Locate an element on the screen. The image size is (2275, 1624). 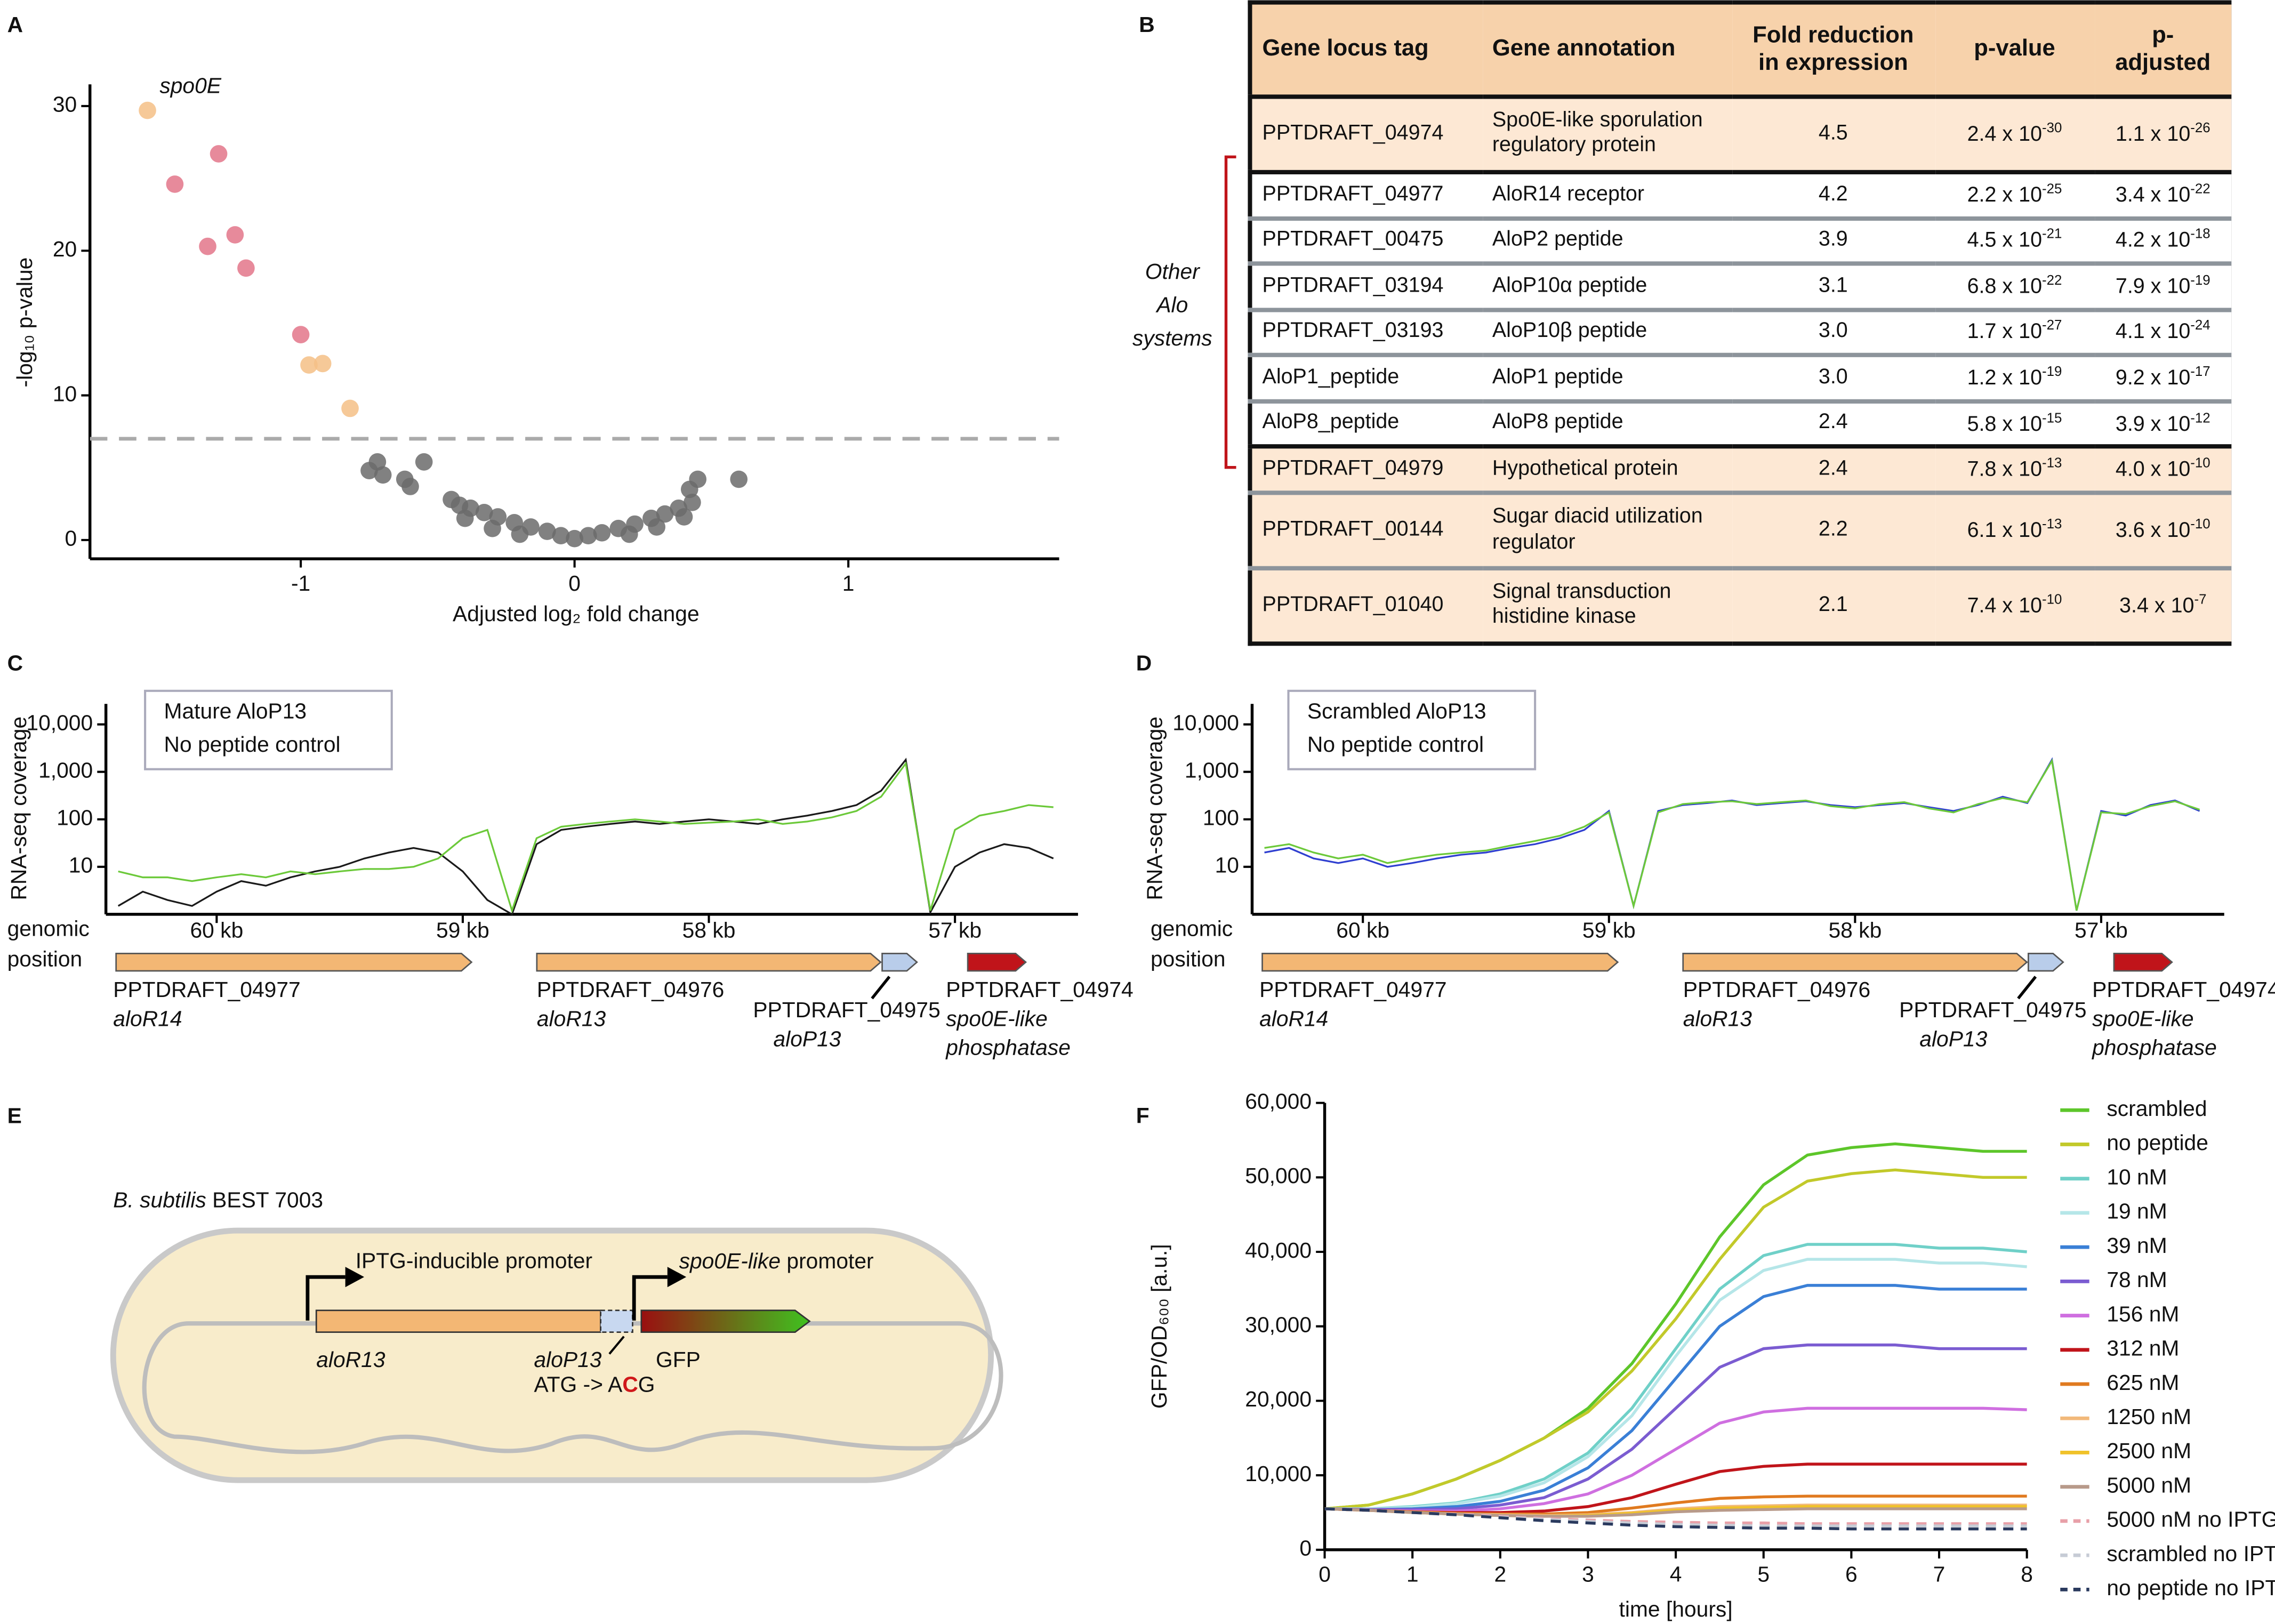
x-tick-label: 0 is located at coordinates (574, 583).